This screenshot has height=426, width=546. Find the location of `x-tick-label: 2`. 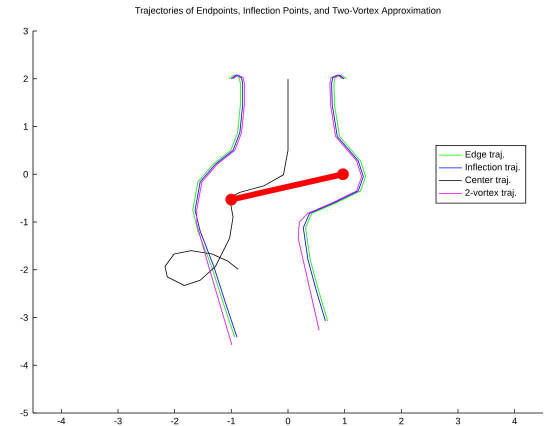

x-tick-label: 2 is located at coordinates (401, 421).